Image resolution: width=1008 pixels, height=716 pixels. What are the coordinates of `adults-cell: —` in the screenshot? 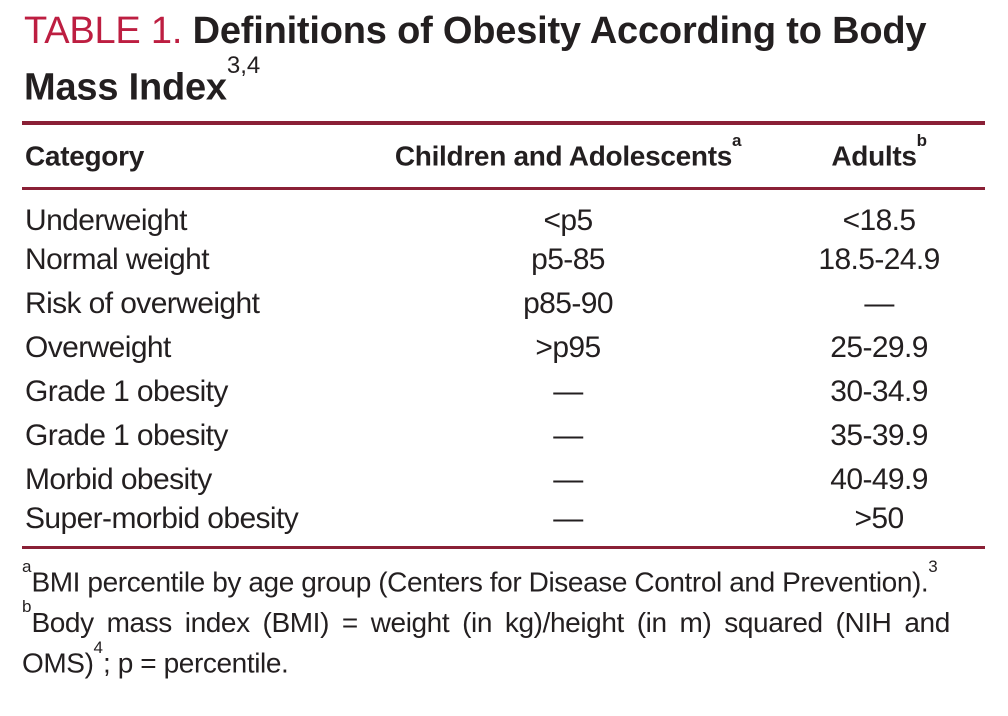 It's located at (879, 304).